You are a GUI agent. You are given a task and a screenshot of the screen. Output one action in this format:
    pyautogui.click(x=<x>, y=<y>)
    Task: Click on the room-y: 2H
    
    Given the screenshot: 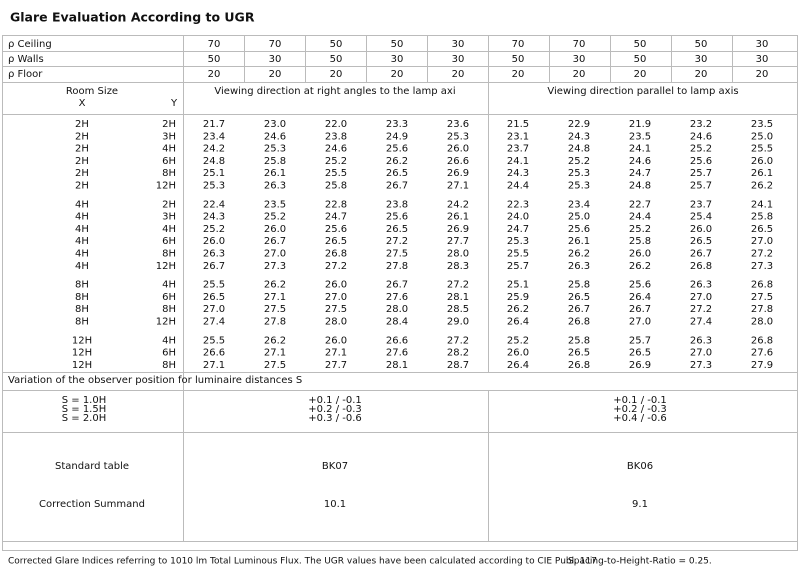 What is the action you would take?
    pyautogui.click(x=169, y=124)
    